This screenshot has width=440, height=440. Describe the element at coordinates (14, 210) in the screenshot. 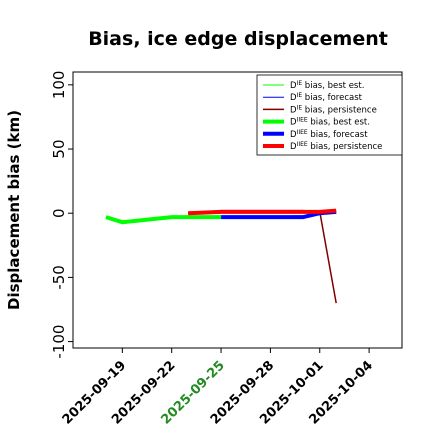

I see `y-axis-label: Displacement bias (km)` at that location.